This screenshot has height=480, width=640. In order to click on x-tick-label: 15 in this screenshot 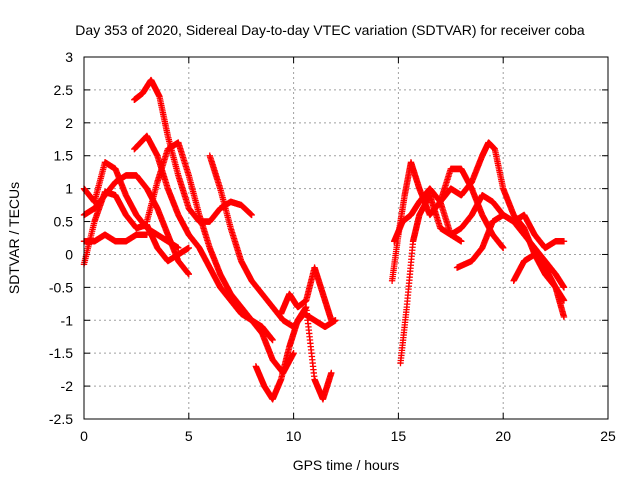, I will do `click(399, 436)`.